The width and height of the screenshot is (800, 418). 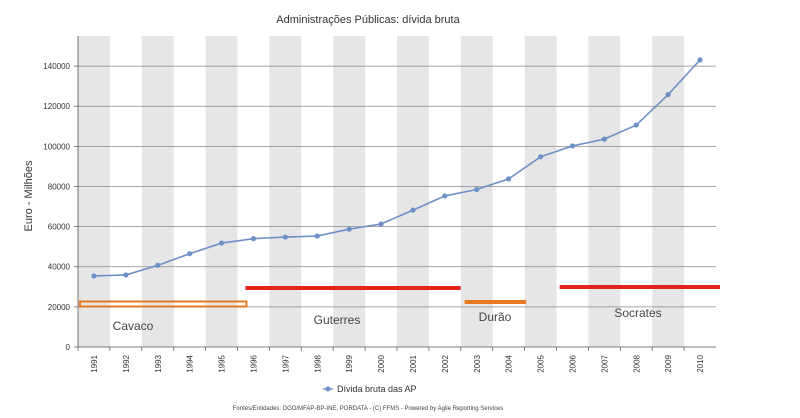 I want to click on x-tick-label-2002: 2002, so click(x=445, y=363).